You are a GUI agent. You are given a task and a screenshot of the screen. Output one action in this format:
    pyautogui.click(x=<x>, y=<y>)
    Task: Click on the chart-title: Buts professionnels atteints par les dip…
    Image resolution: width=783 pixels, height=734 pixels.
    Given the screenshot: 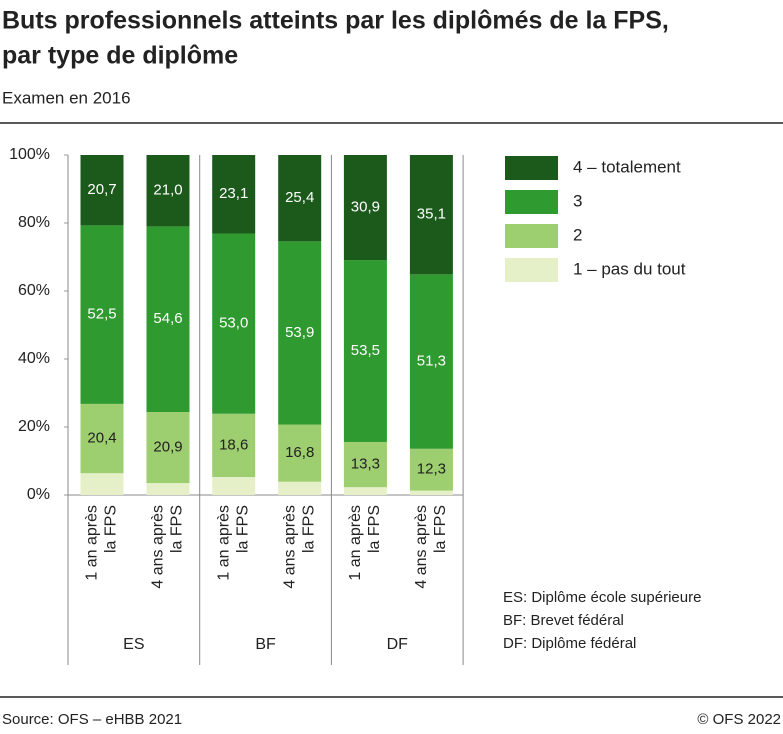 What is the action you would take?
    pyautogui.click(x=335, y=21)
    